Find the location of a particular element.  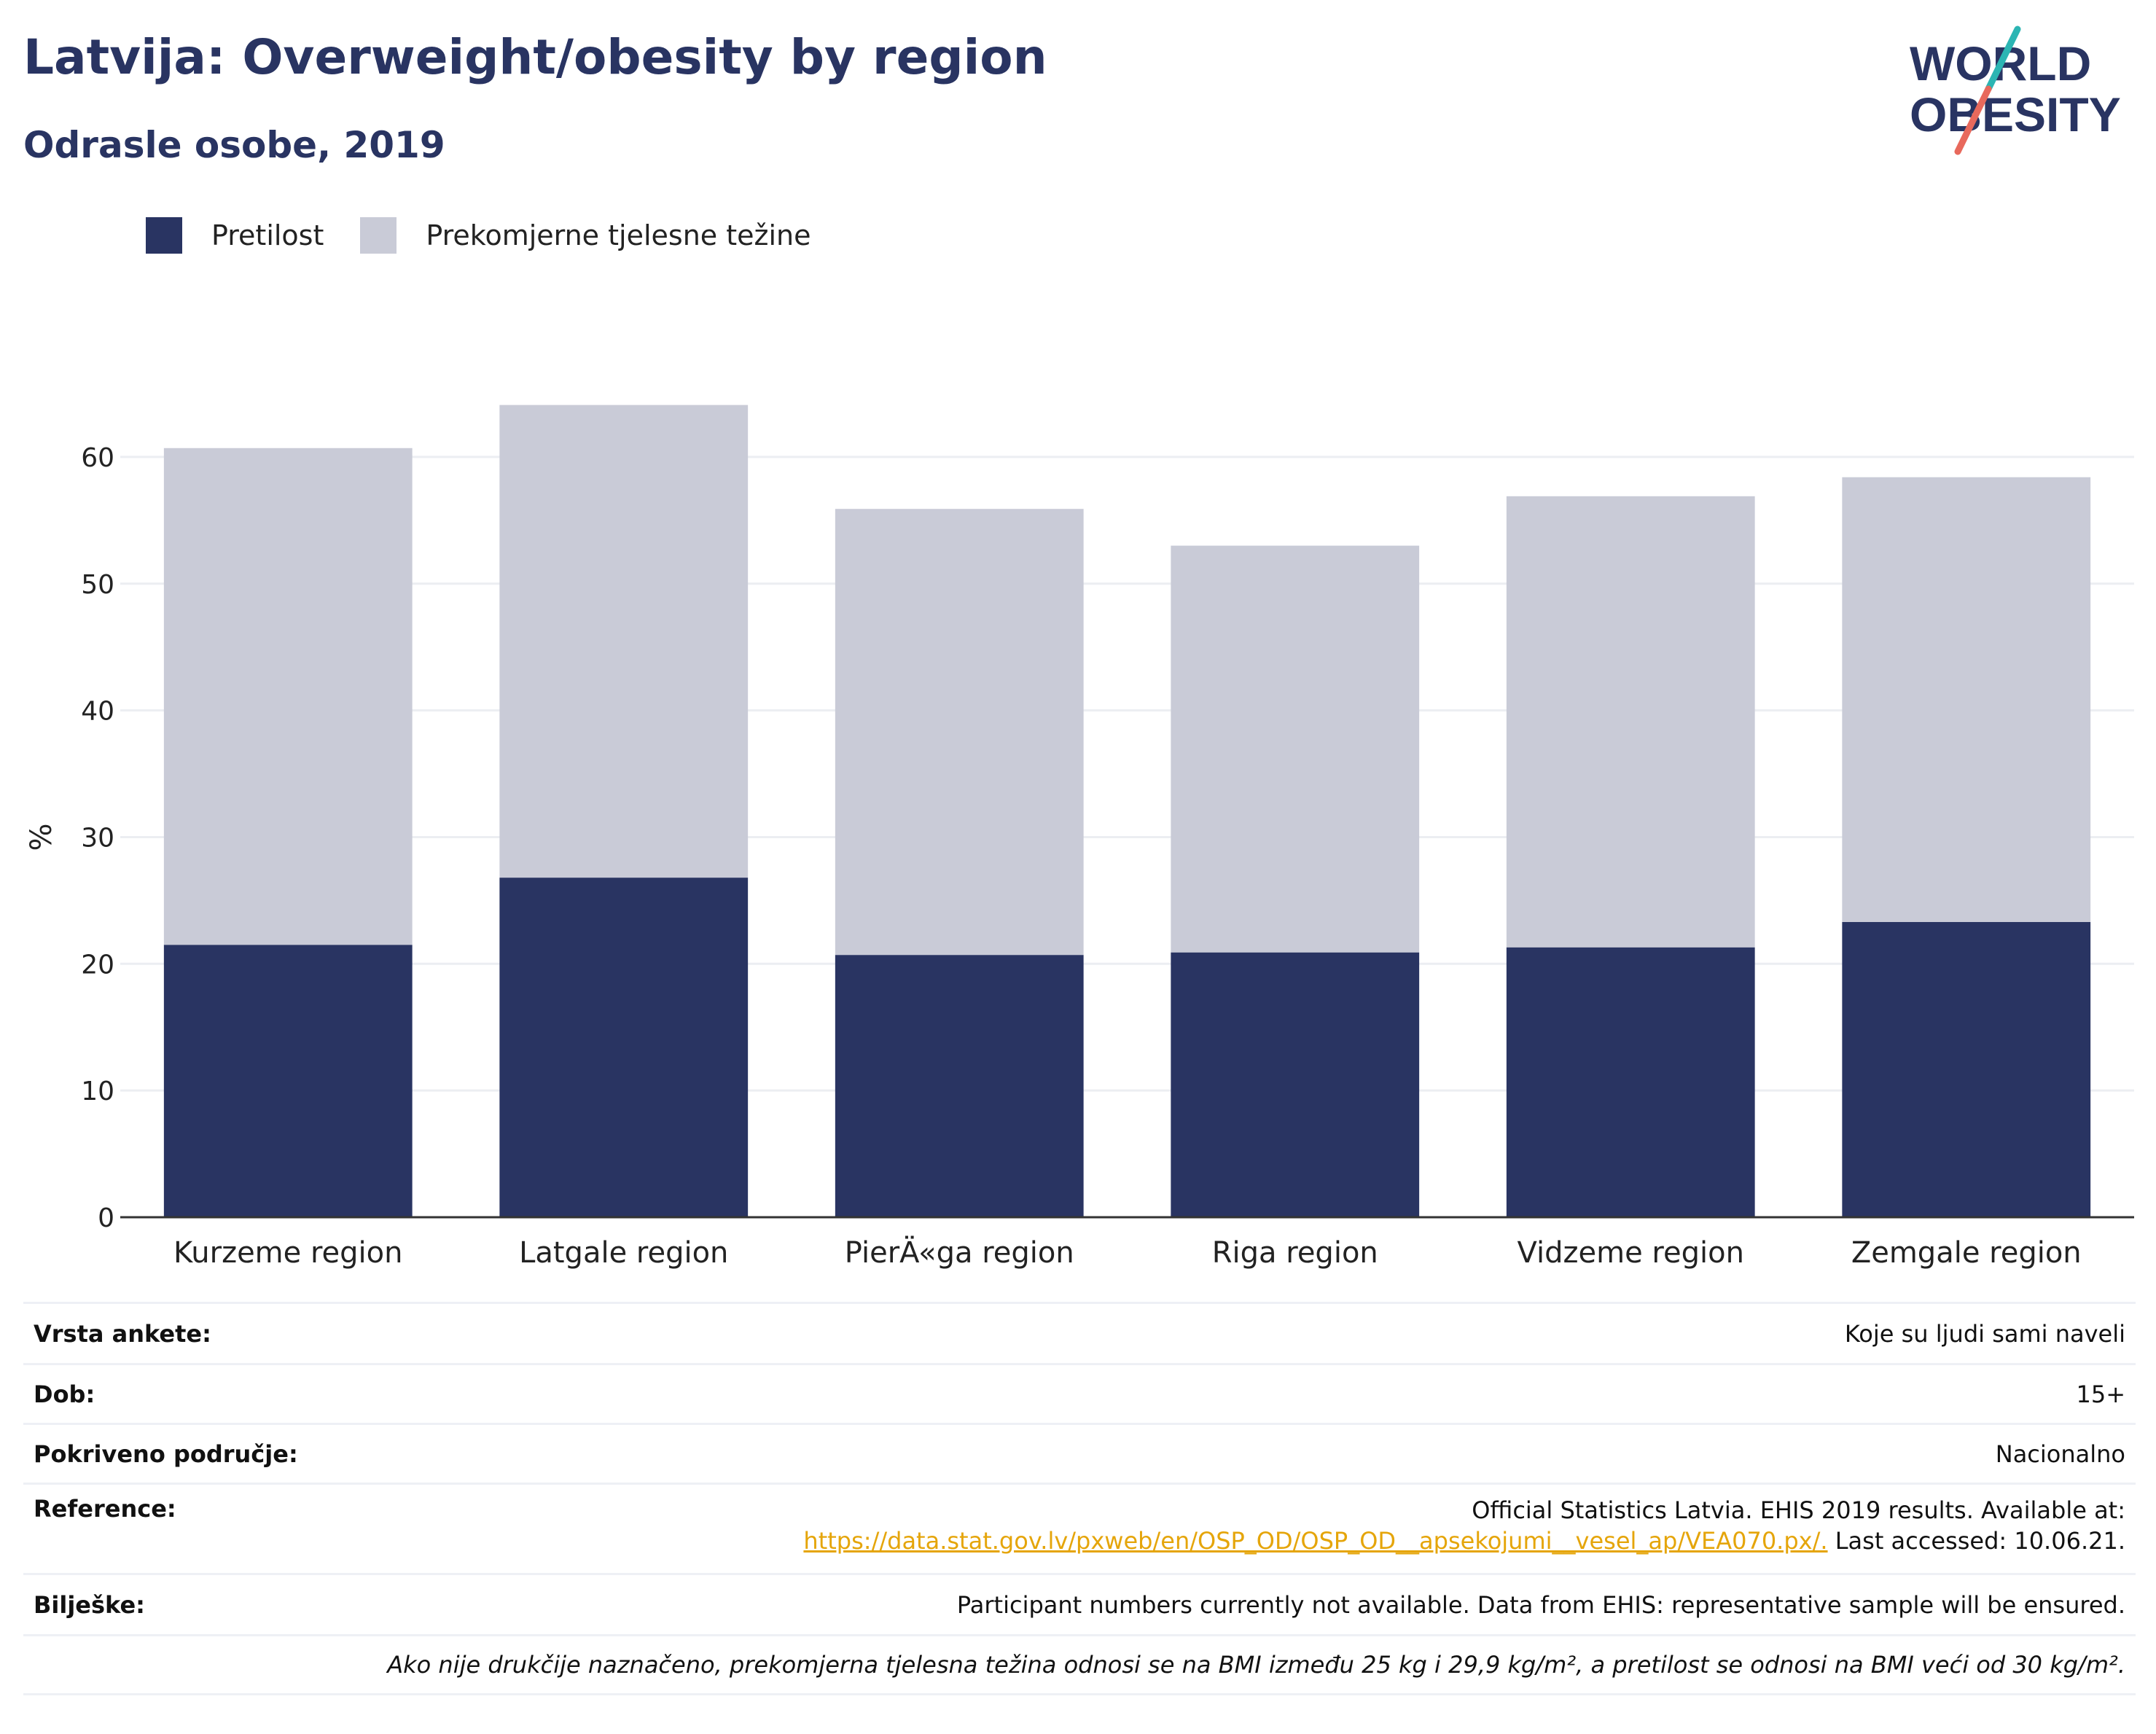

y-tick-label: 10 is located at coordinates (98, 1091).